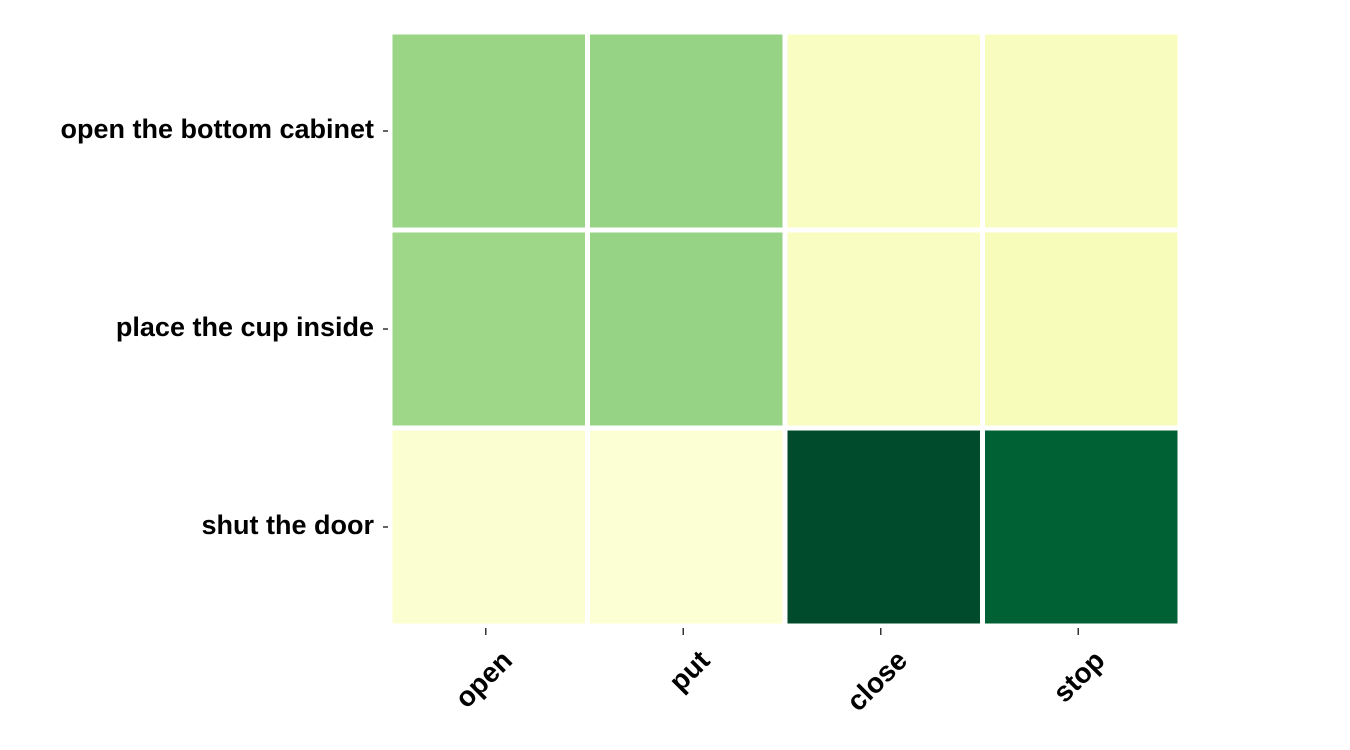 The width and height of the screenshot is (1350, 750). What do you see at coordinates (686, 329) in the screenshot?
I see `heatmap-cell-r1-c1` at bounding box center [686, 329].